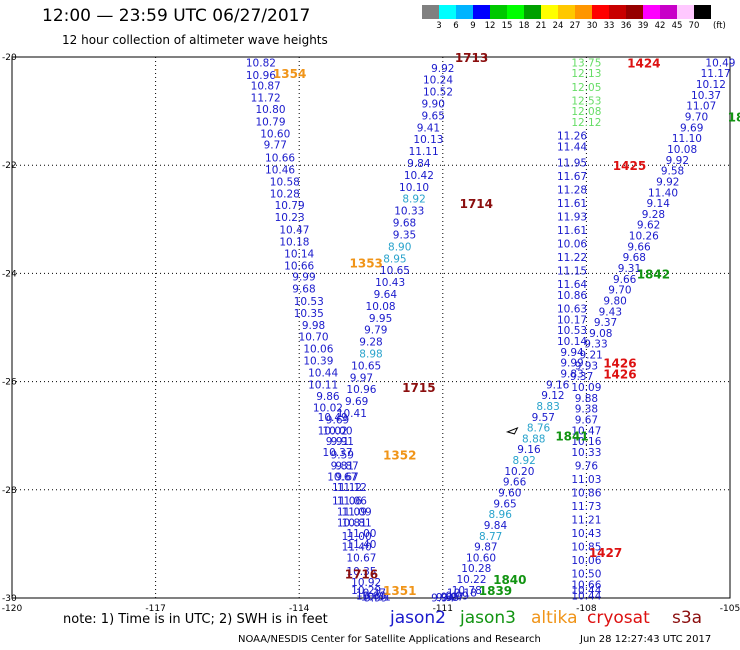 The width and height of the screenshot is (740, 650). I want to click on swh-value-label: 10.47, so click(294, 231).